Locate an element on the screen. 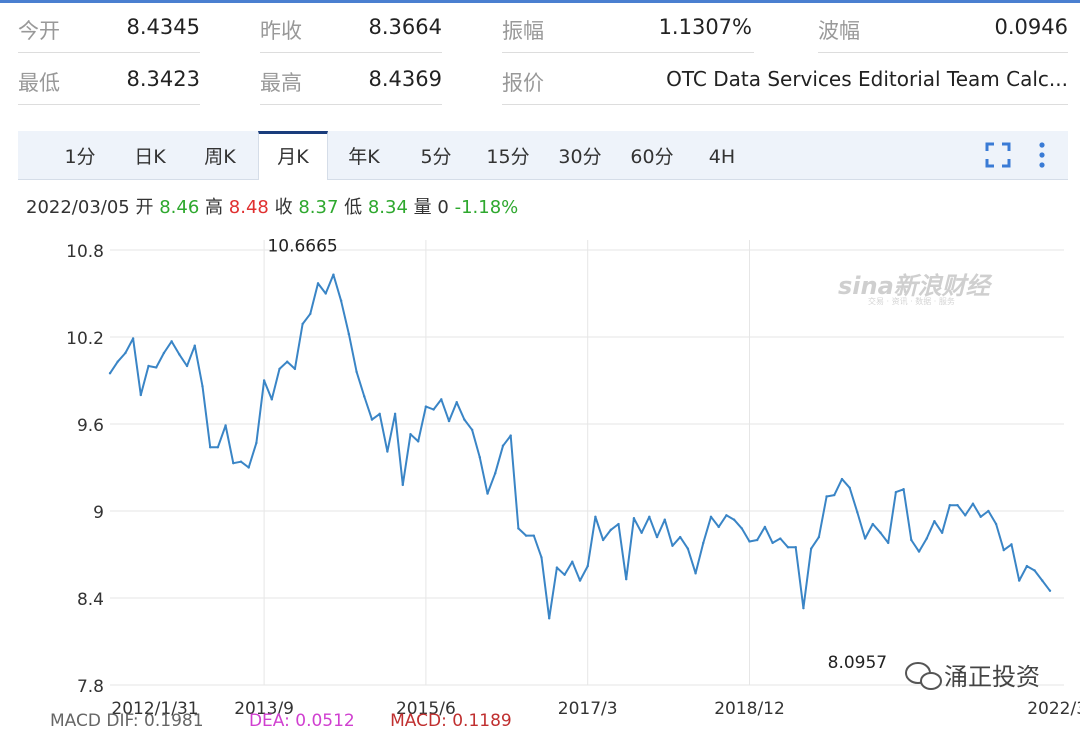  tab-1min: 1分 is located at coordinates (80, 157).